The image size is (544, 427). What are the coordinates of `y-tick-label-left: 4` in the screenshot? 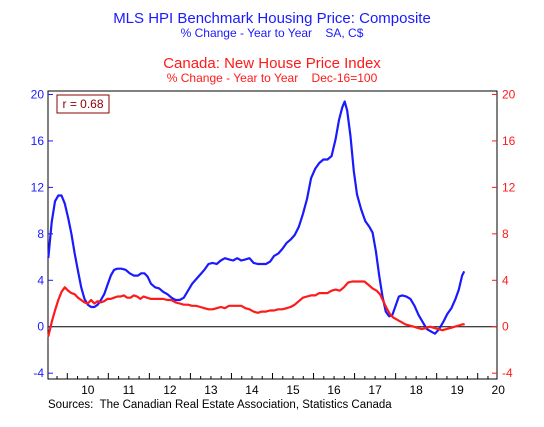 It's located at (40, 280).